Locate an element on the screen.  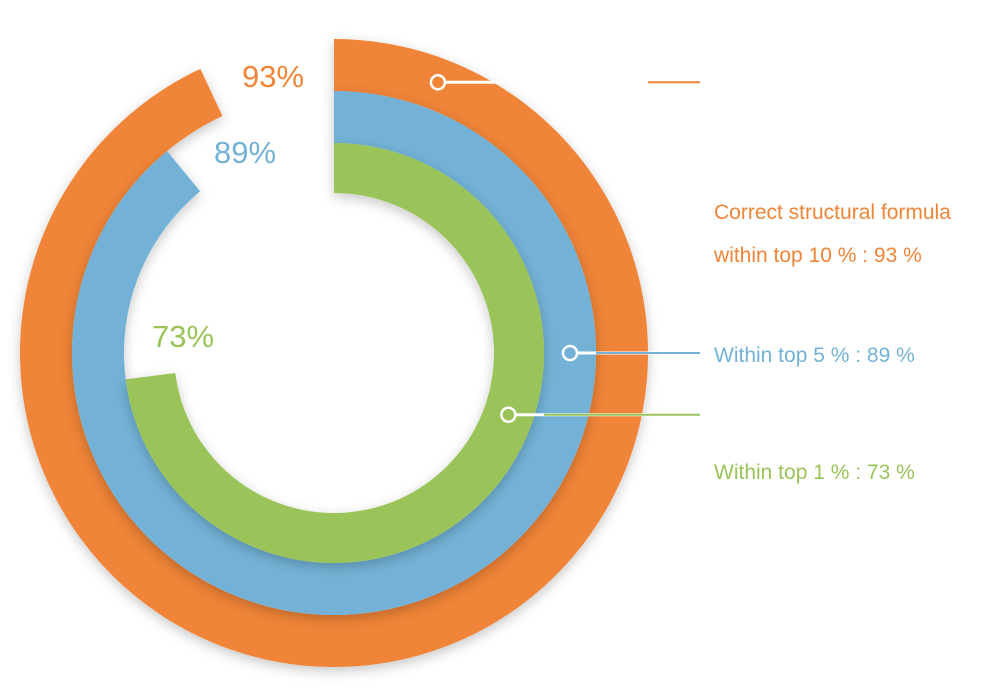
value-labels-group: 93% 89% 73% is located at coordinates (228, 206).